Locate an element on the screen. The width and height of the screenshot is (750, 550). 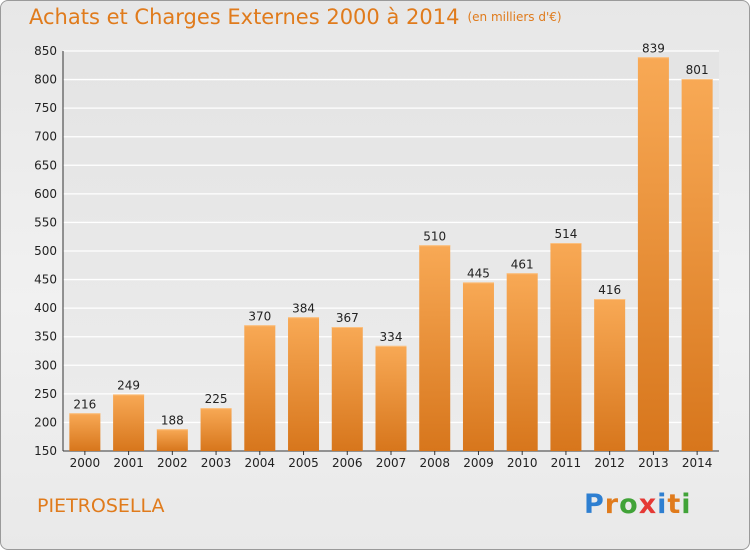
data-label: 370 is located at coordinates (259, 316).